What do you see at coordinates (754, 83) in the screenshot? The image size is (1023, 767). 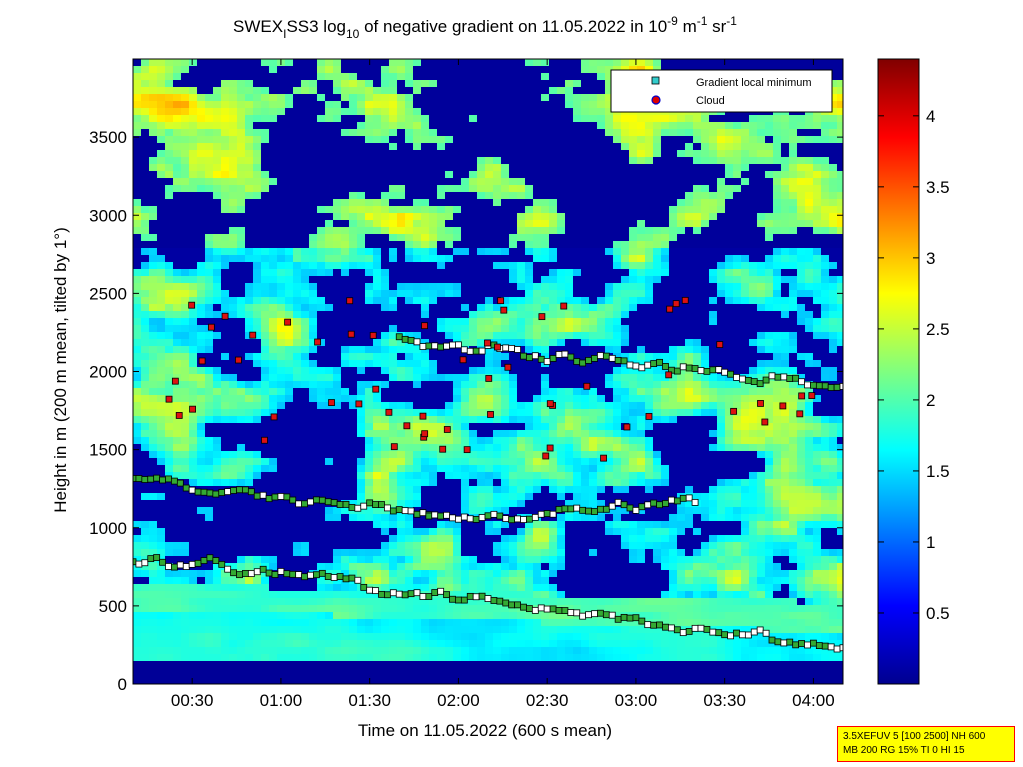 I see `legend-label-gradient-minimum: Gradient local minimum` at bounding box center [754, 83].